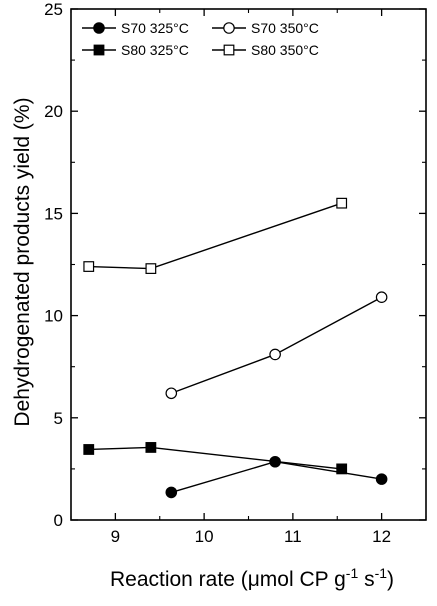 This screenshot has width=437, height=606. What do you see at coordinates (155, 50) in the screenshot?
I see `legend-label: S80 325°C` at bounding box center [155, 50].